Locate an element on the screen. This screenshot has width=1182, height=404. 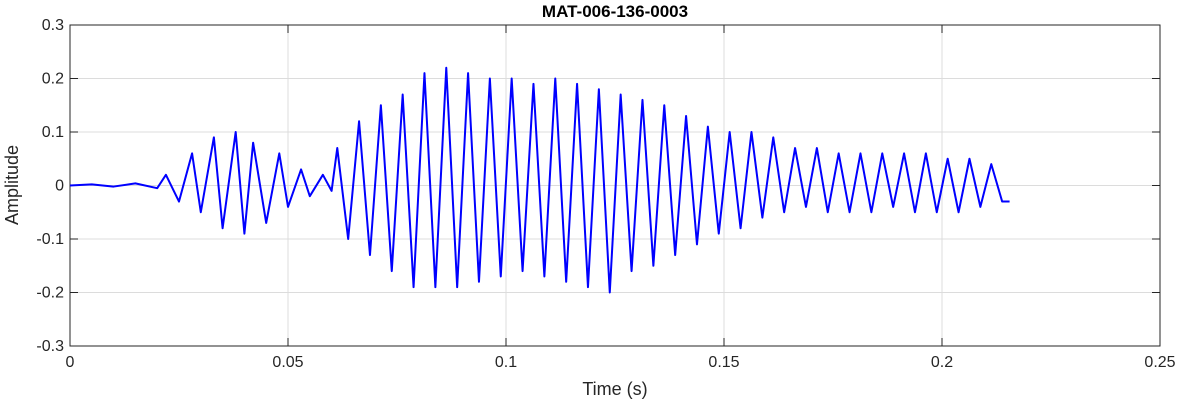
y-tick-label: 0.2 is located at coordinates (53, 79).